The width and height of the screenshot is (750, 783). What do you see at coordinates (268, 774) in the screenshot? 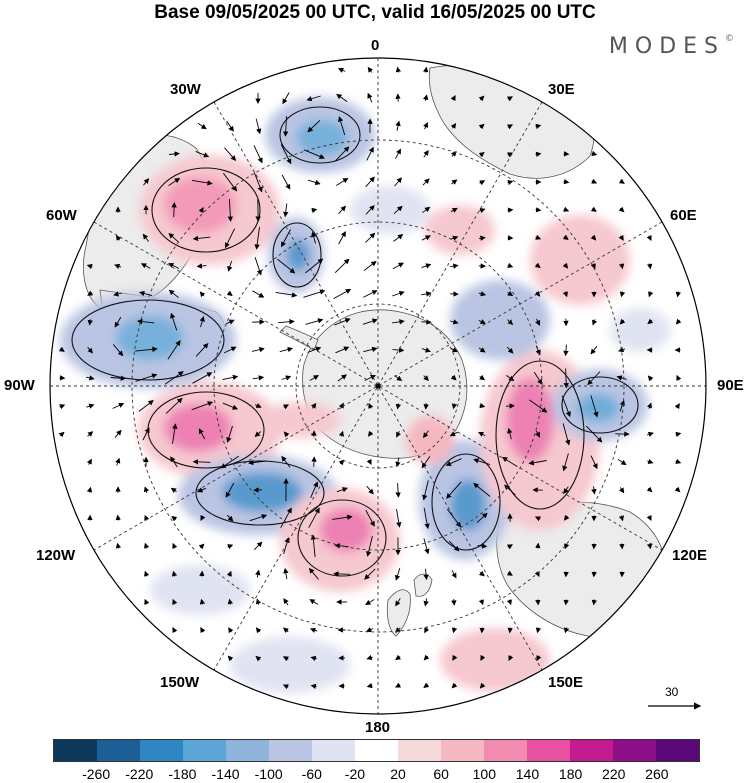
I see `colorbar-tick-label: -100` at bounding box center [268, 774].